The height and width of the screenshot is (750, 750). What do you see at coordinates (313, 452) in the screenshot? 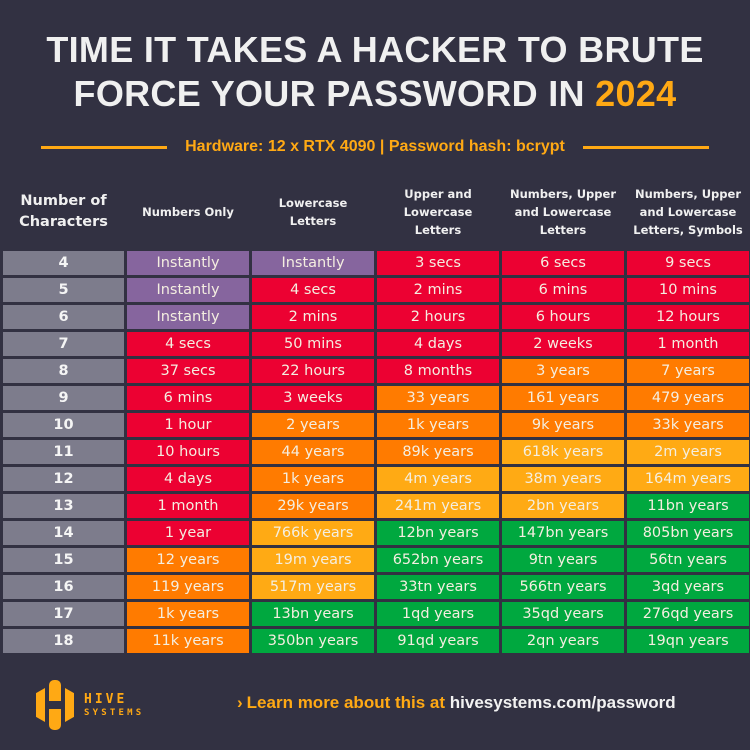
I see `table-cell: 44 years` at bounding box center [313, 452].